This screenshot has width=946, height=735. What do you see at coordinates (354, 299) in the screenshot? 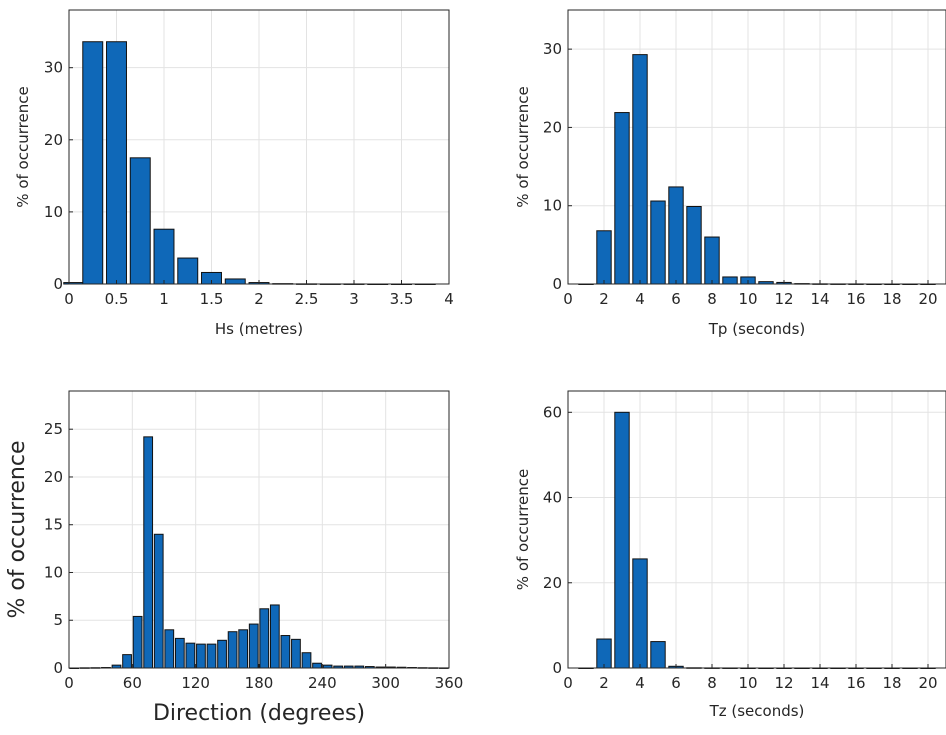
I see `x-tick-label: 3` at bounding box center [354, 299].